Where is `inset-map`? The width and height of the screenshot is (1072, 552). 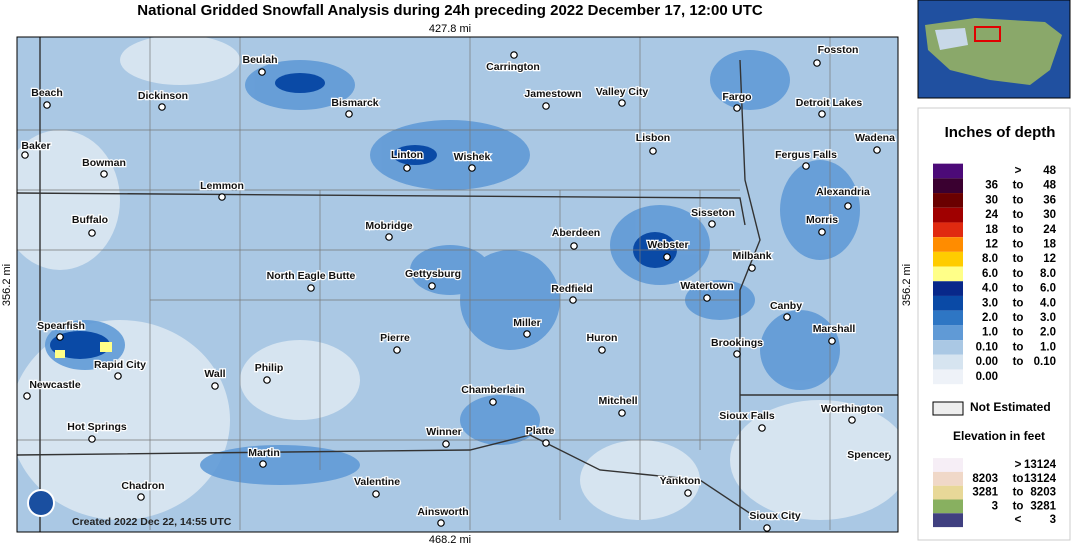
inset-map is located at coordinates (994, 49).